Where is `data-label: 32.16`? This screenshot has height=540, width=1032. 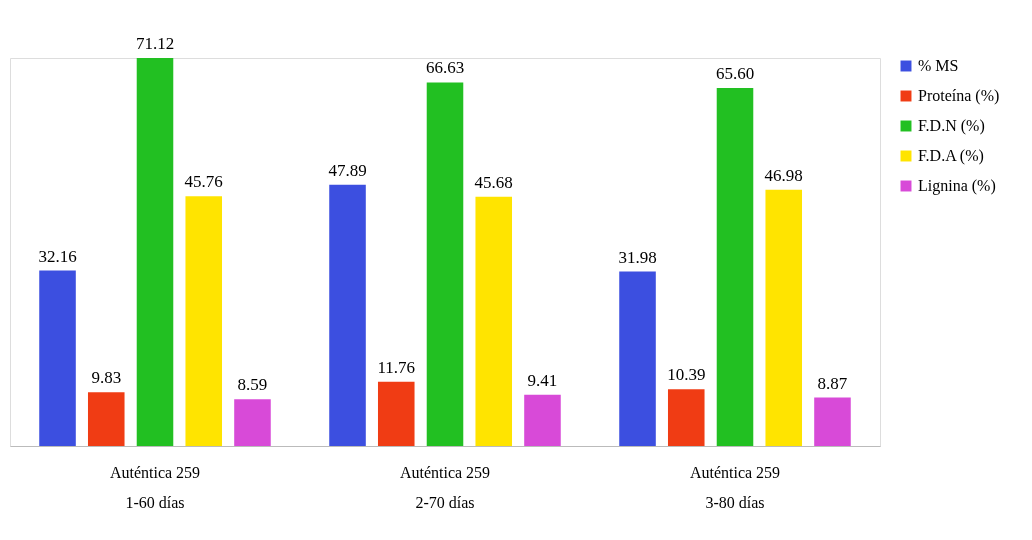
data-label: 32.16 is located at coordinates (57, 256).